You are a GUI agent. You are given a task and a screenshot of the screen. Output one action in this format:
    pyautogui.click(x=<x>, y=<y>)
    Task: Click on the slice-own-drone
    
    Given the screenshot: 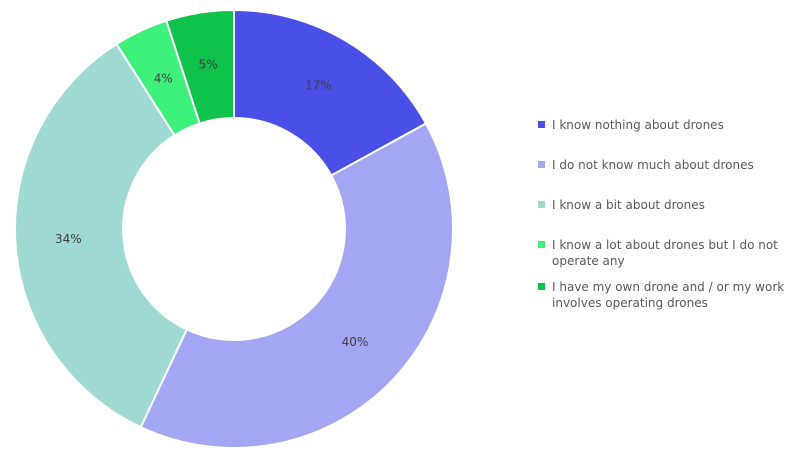 What is the action you would take?
    pyautogui.click(x=200, y=66)
    